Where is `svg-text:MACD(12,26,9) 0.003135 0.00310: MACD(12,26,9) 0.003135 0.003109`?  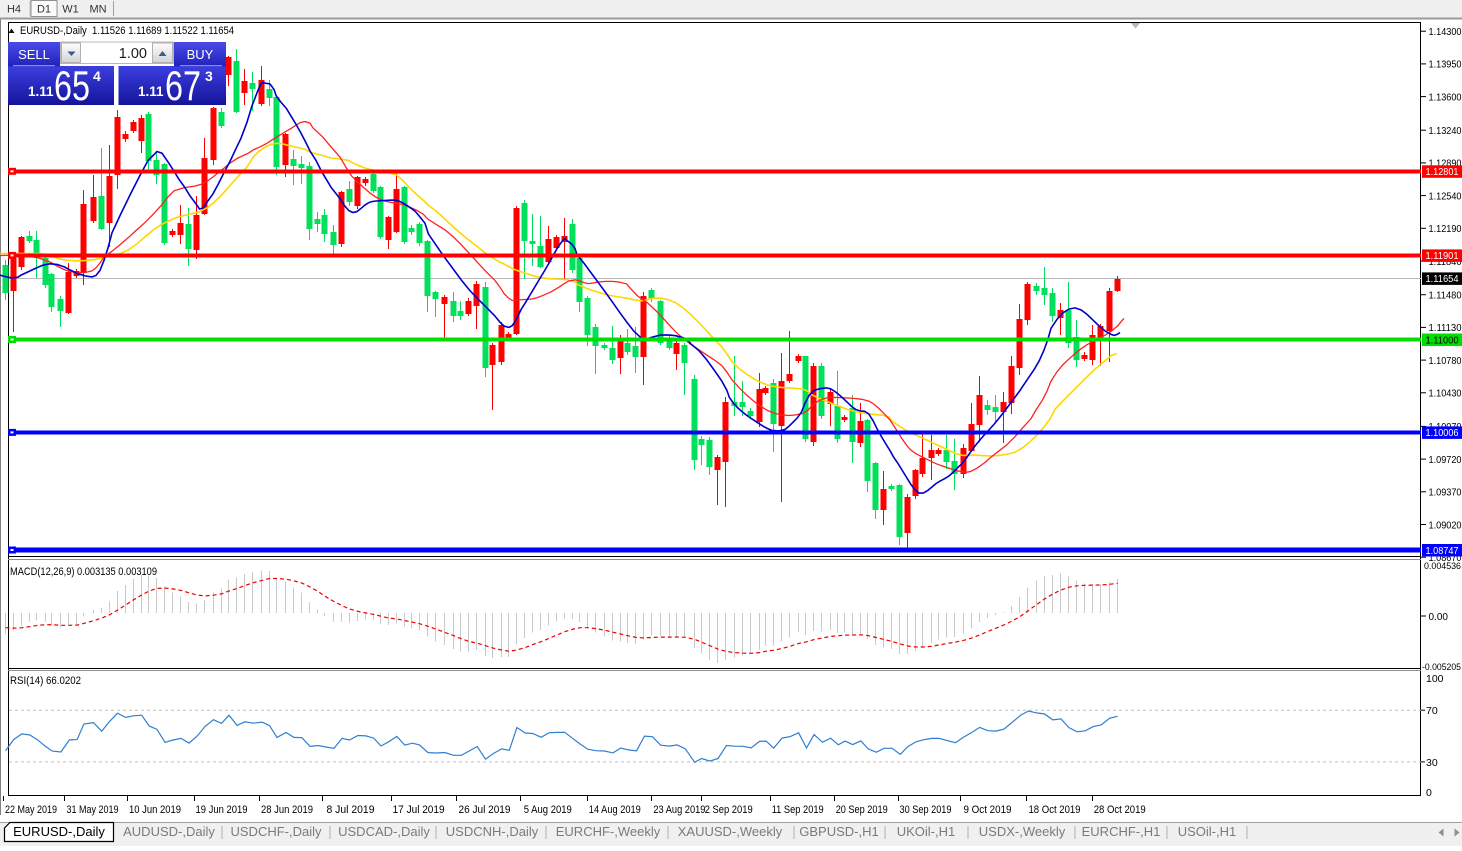 svg-text:MACD(12,26,9) 0.003135 0.00310: MACD(12,26,9) 0.003135 0.003109 is located at coordinates (83, 572).